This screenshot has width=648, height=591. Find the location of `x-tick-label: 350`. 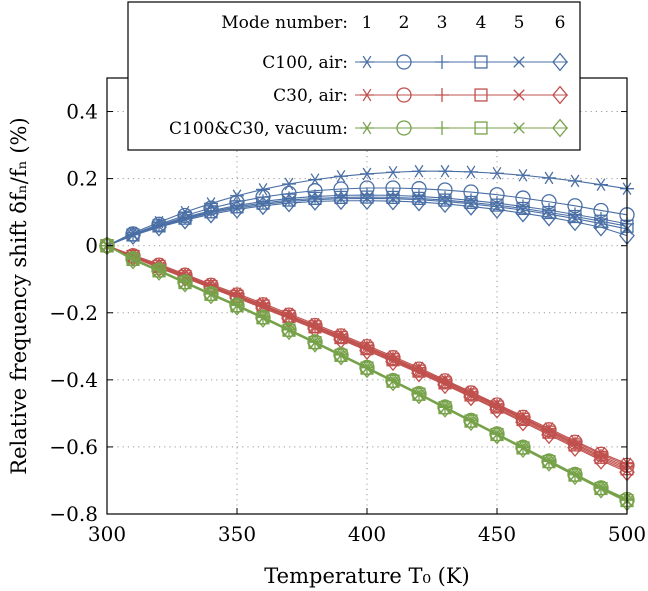

x-tick-label: 350 is located at coordinates (237, 534).